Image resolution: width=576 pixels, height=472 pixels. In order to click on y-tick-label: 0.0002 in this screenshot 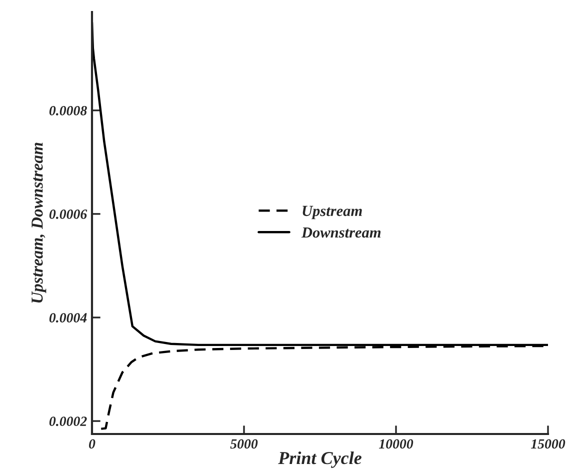, I will do `click(68, 421)`.